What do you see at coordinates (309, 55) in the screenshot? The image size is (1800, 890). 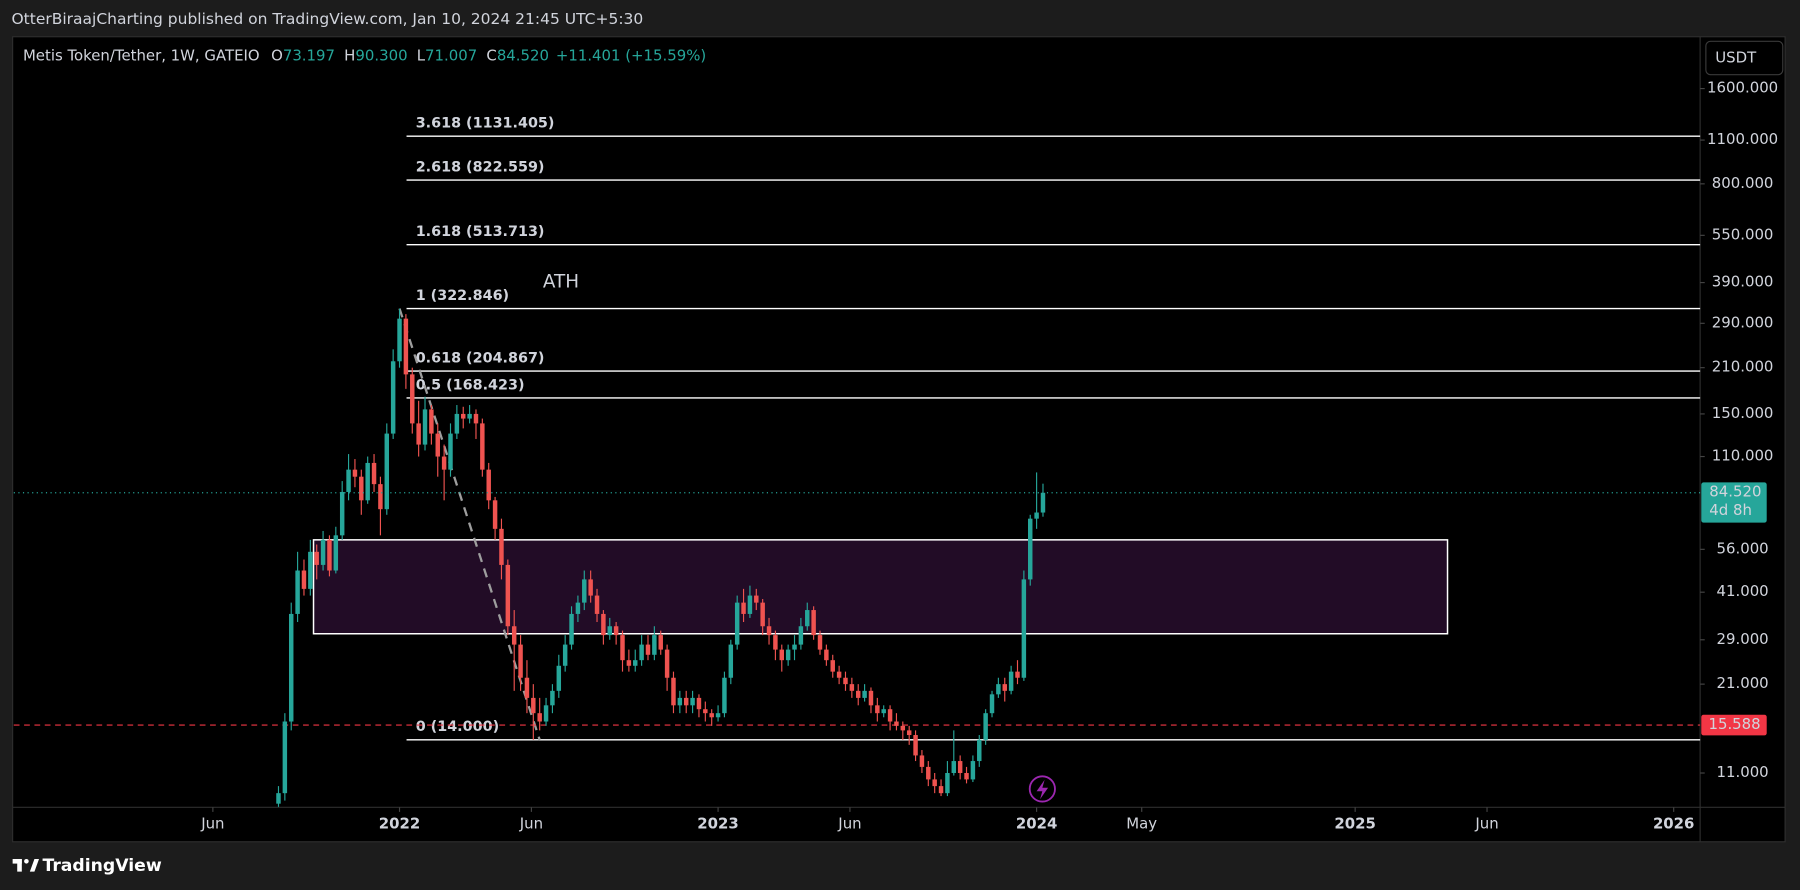 I see `legend-value: 73.197` at bounding box center [309, 55].